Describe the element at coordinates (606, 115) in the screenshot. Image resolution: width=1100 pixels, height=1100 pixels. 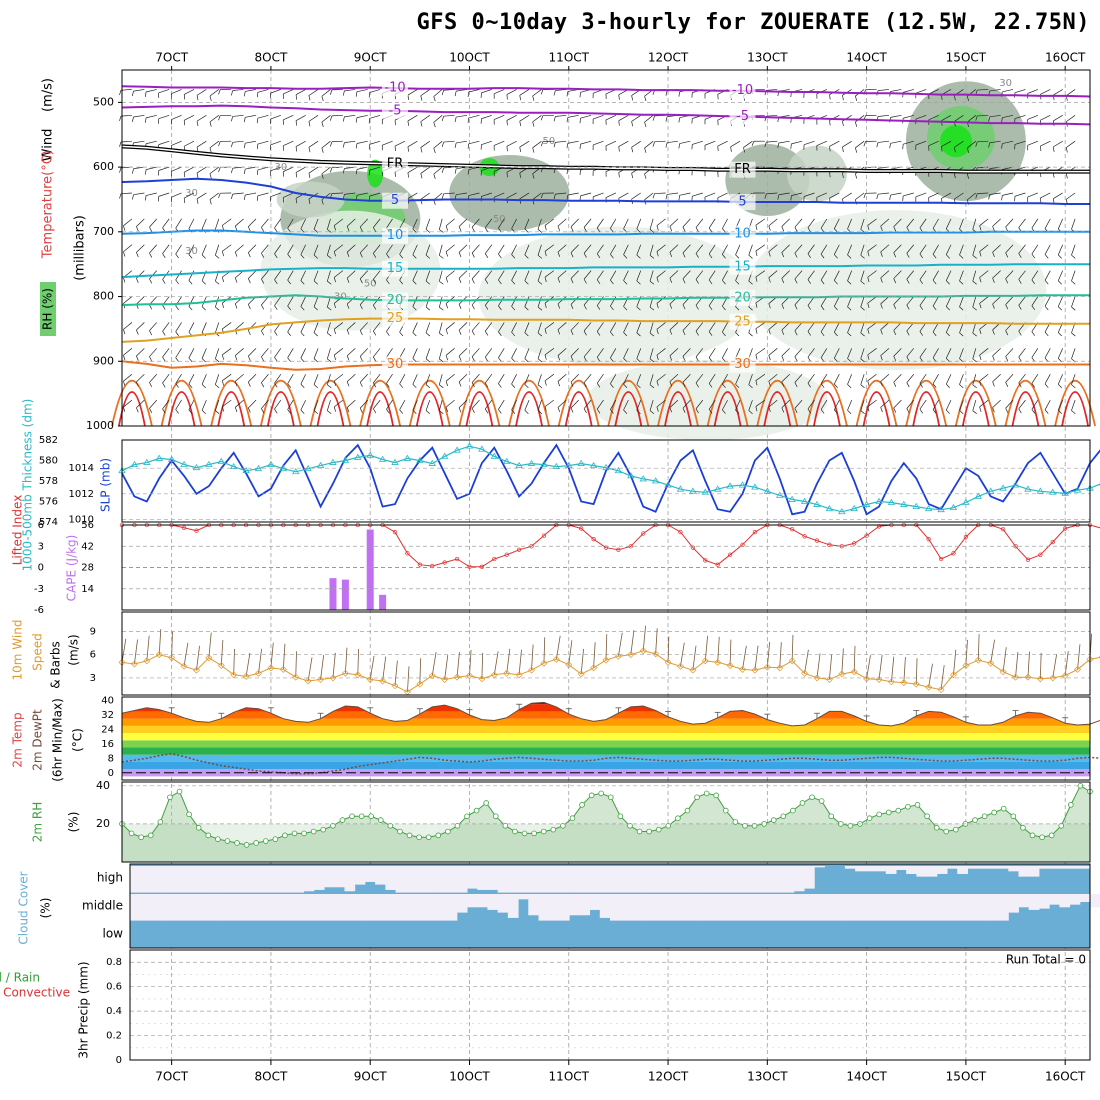
I see `temperature-contour` at that location.